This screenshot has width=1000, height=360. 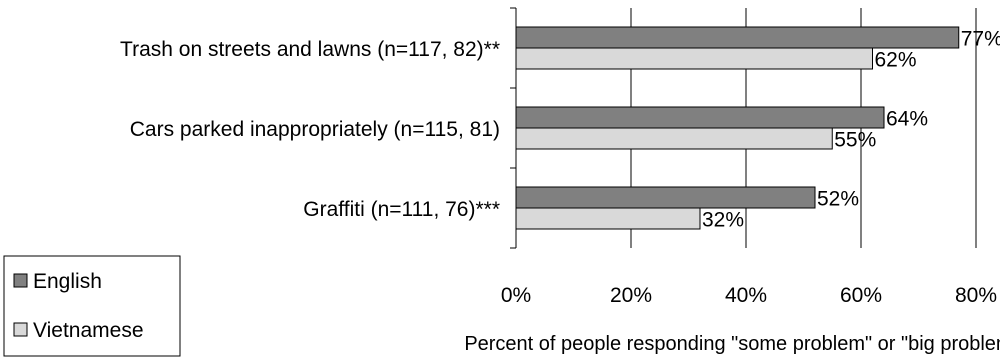 What do you see at coordinates (855, 140) in the screenshot?
I see `data-label-vietnamese-2: 55%` at bounding box center [855, 140].